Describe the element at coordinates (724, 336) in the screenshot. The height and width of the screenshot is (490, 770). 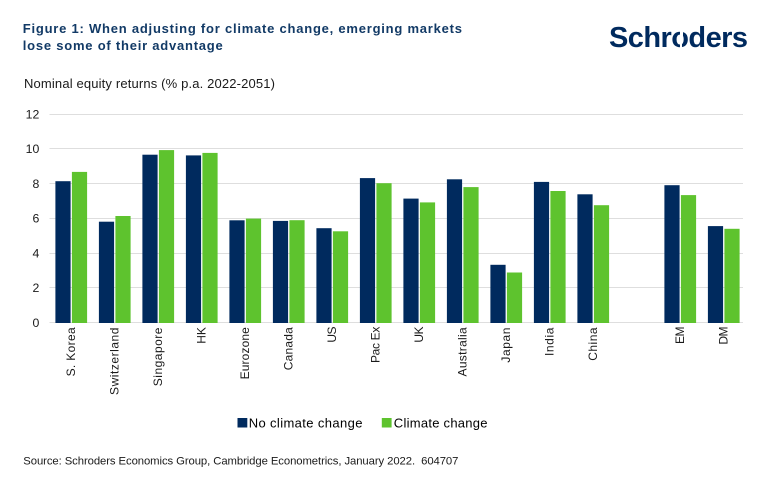
I see `svg-text: DM` at that location.